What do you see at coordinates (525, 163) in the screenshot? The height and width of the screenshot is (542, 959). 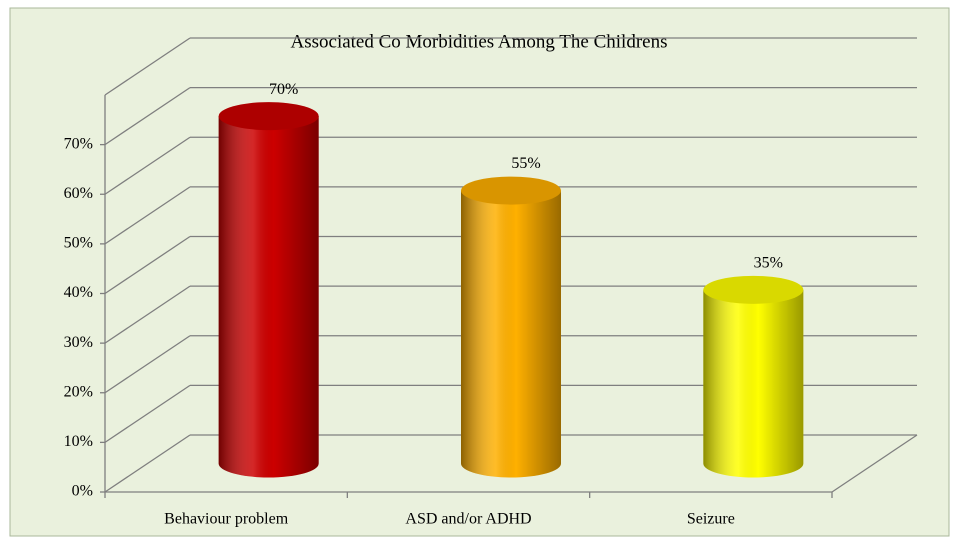 I see `value-label: 55%` at bounding box center [525, 163].